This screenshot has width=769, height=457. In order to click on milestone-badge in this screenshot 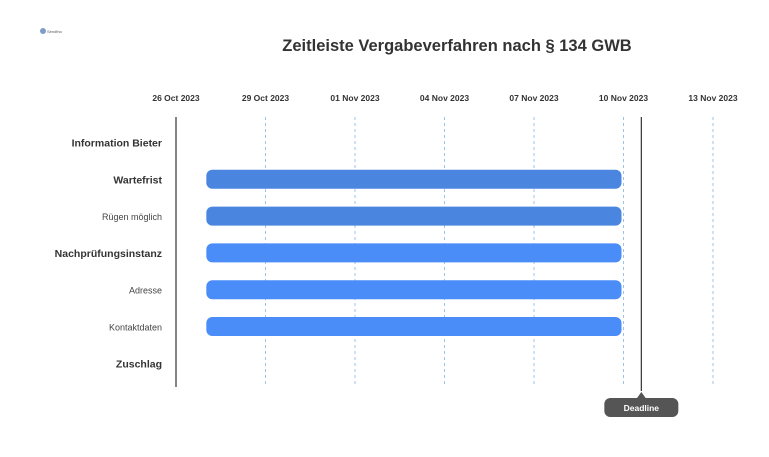, I will do `click(641, 407)`.